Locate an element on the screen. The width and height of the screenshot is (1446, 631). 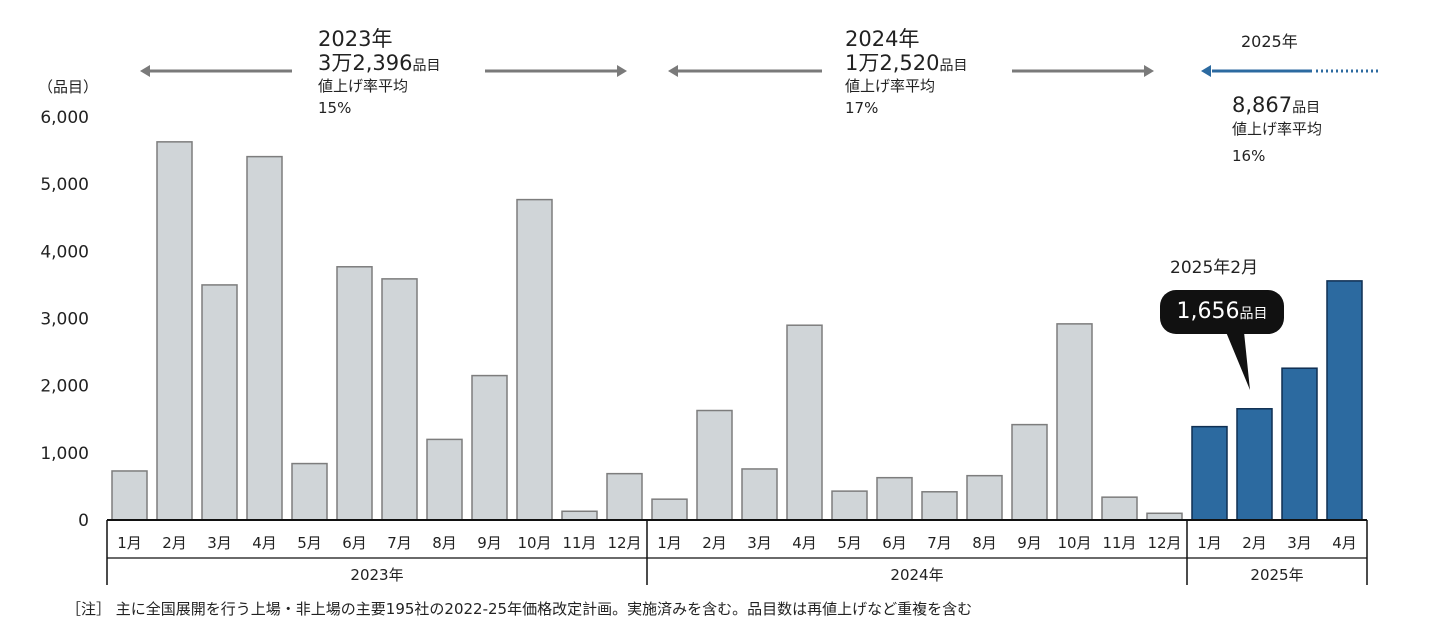
y-tick-label: 3,000 is located at coordinates (64, 320).